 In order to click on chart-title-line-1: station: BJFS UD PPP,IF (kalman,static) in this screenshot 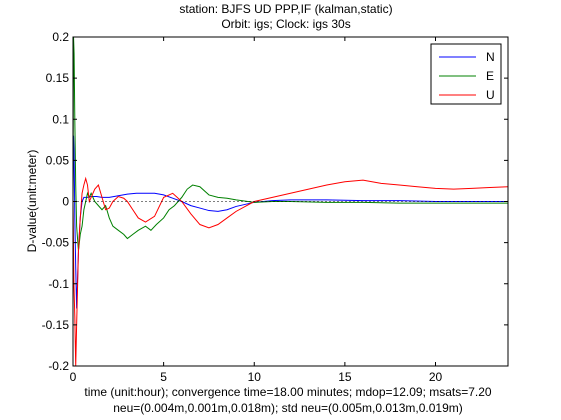, I will do `click(285, 9)`.